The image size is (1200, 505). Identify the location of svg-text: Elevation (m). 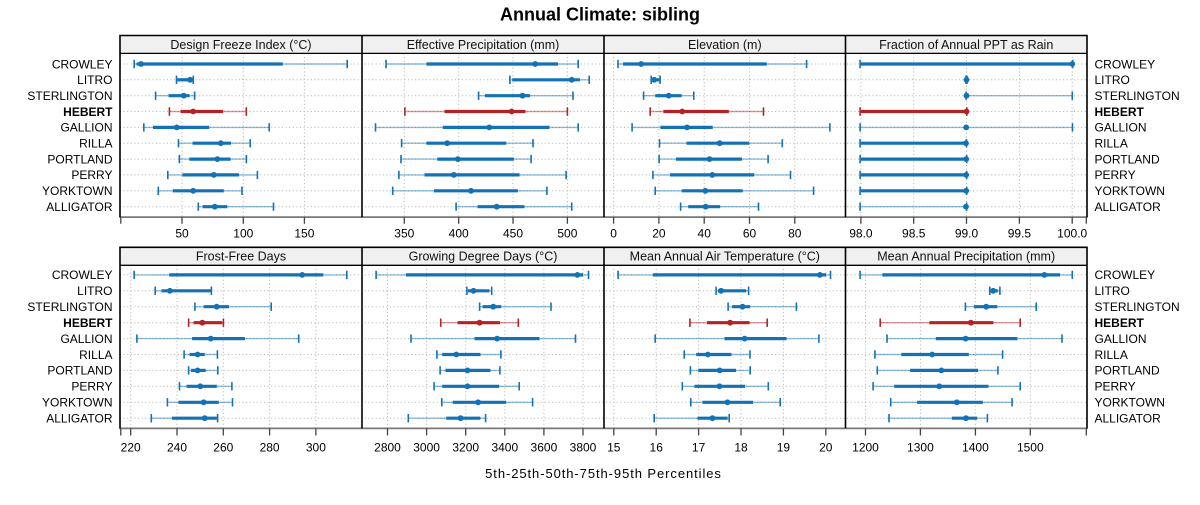
(725, 45).